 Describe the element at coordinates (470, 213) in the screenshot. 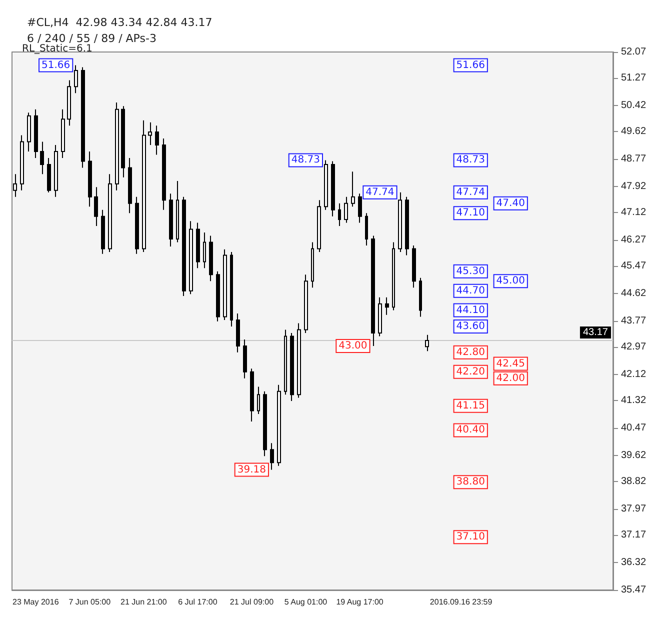

I see `annotation: 47.10` at that location.